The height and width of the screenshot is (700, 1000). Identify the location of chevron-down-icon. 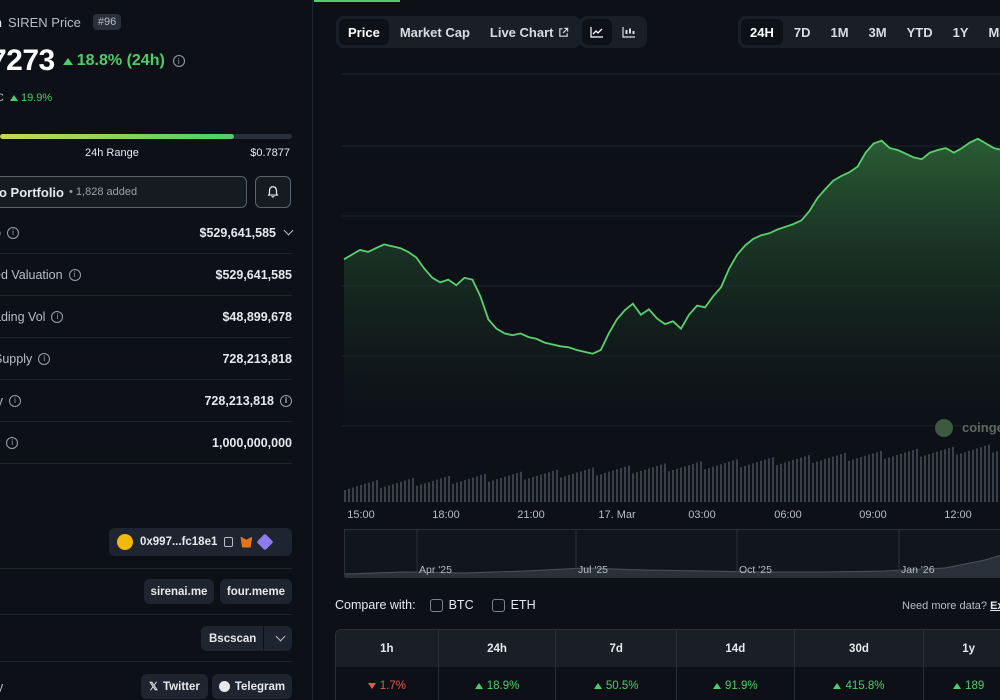
(288, 230).